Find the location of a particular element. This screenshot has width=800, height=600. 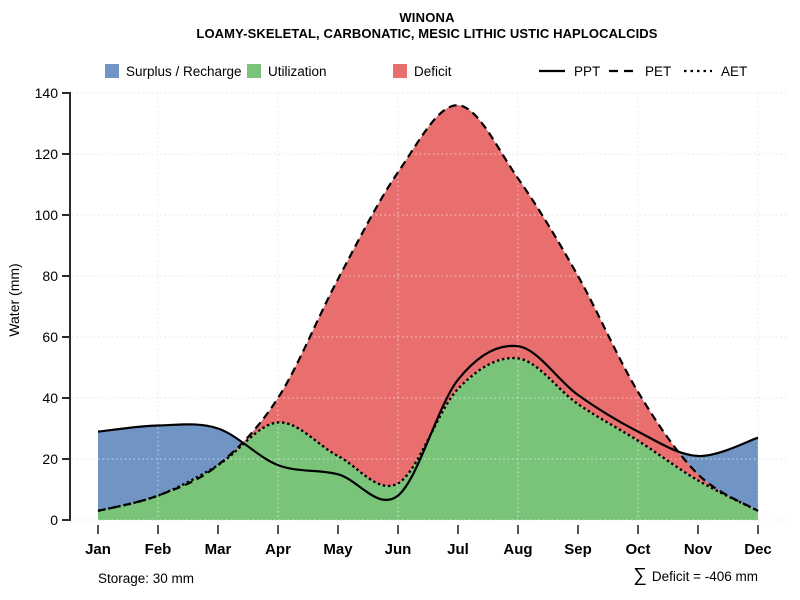

utilization-swatch-icon is located at coordinates (254, 71).